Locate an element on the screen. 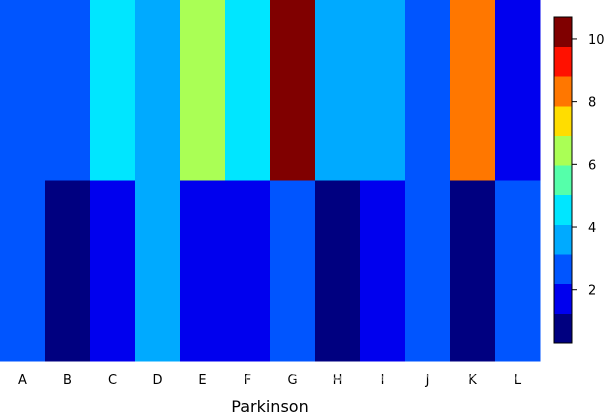 The height and width of the screenshot is (413, 605). x-tick-label-B: B is located at coordinates (67, 380).